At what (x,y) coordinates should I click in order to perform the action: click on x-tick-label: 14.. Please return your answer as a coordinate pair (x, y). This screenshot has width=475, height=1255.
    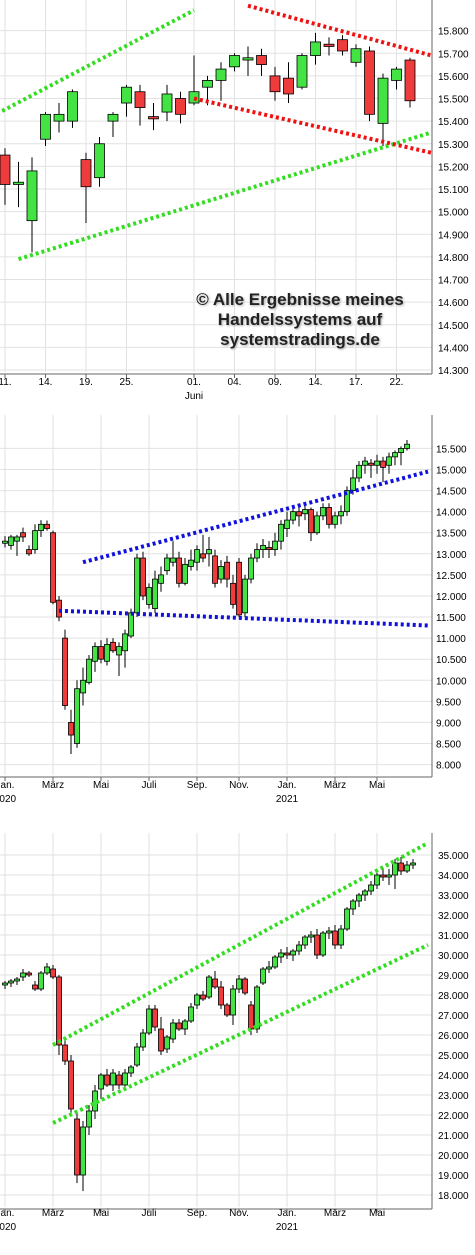
    Looking at the image, I should click on (316, 382).